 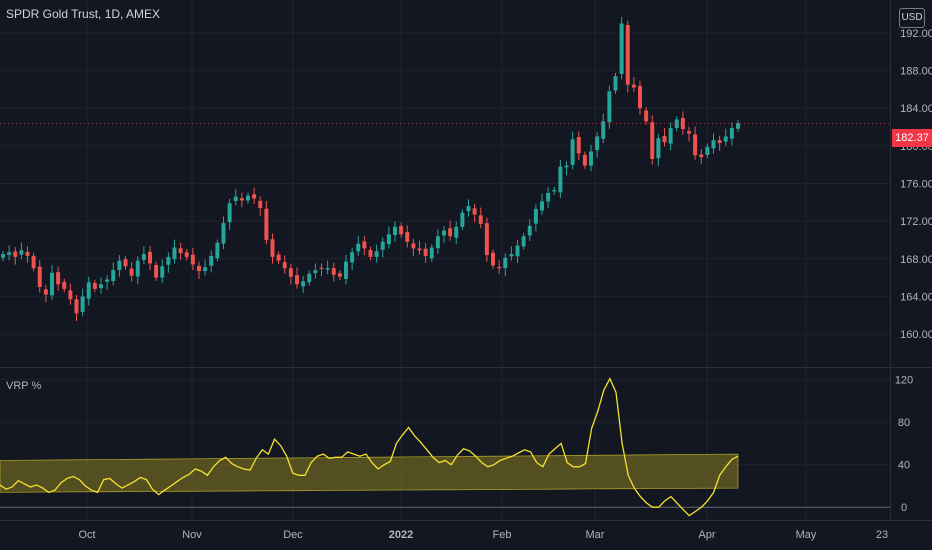 What do you see at coordinates (916, 335) in the screenshot?
I see `price-tick-label: 160.00` at bounding box center [916, 335].